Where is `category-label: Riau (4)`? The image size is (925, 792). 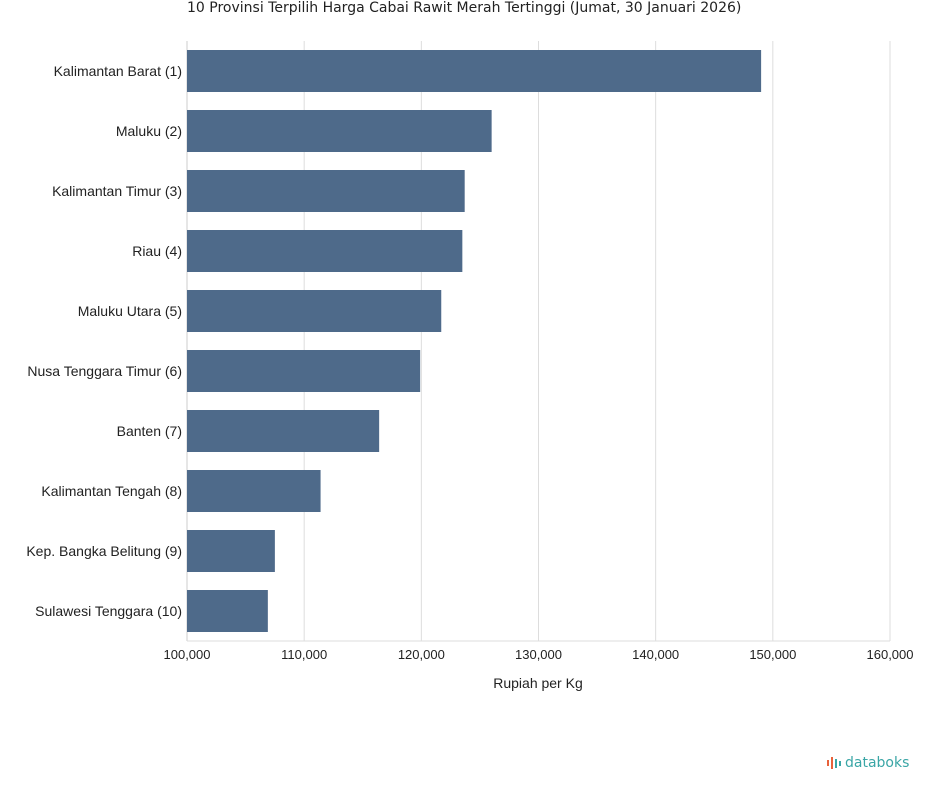 category-label: Riau (4) is located at coordinates (157, 251).